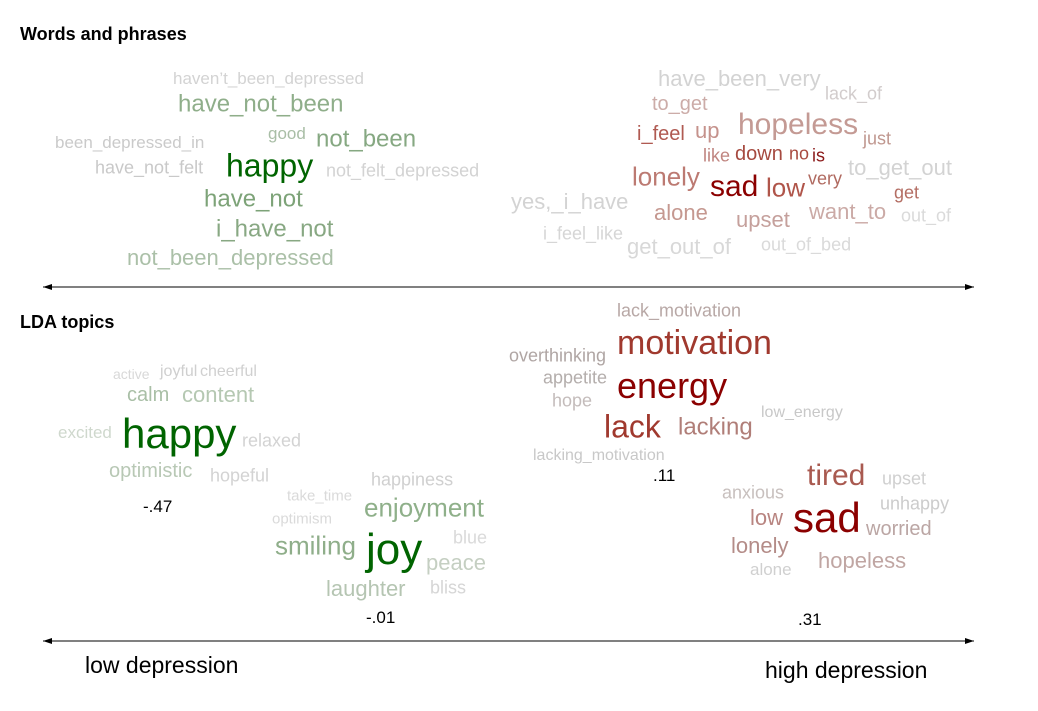 The height and width of the screenshot is (711, 1038). I want to click on cloud-word: peace, so click(456, 562).